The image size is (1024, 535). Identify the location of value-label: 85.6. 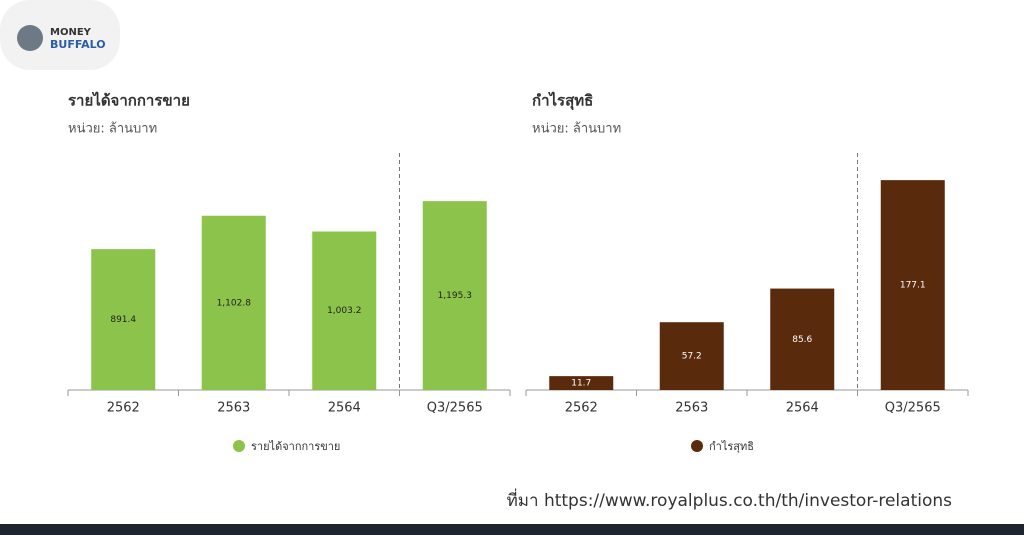
(802, 340).